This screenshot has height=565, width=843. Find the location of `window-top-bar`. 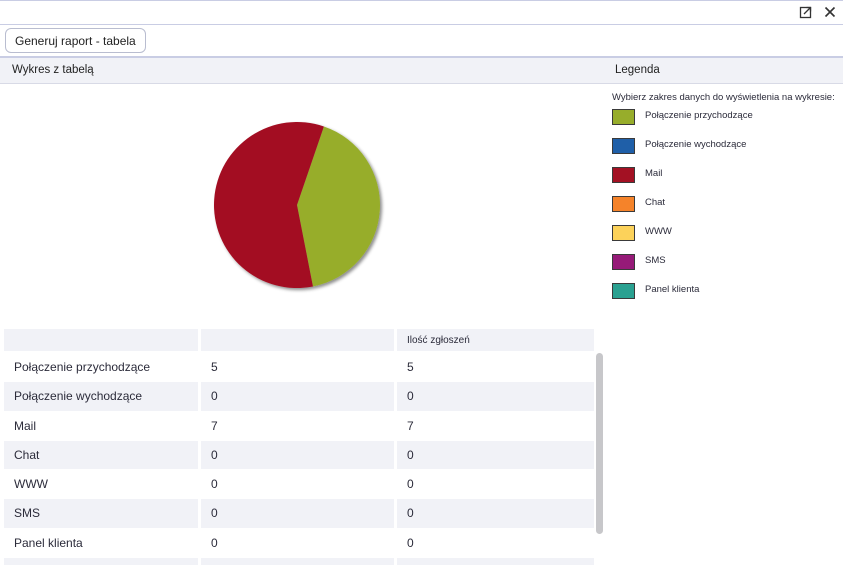

window-top-bar is located at coordinates (421, 12).